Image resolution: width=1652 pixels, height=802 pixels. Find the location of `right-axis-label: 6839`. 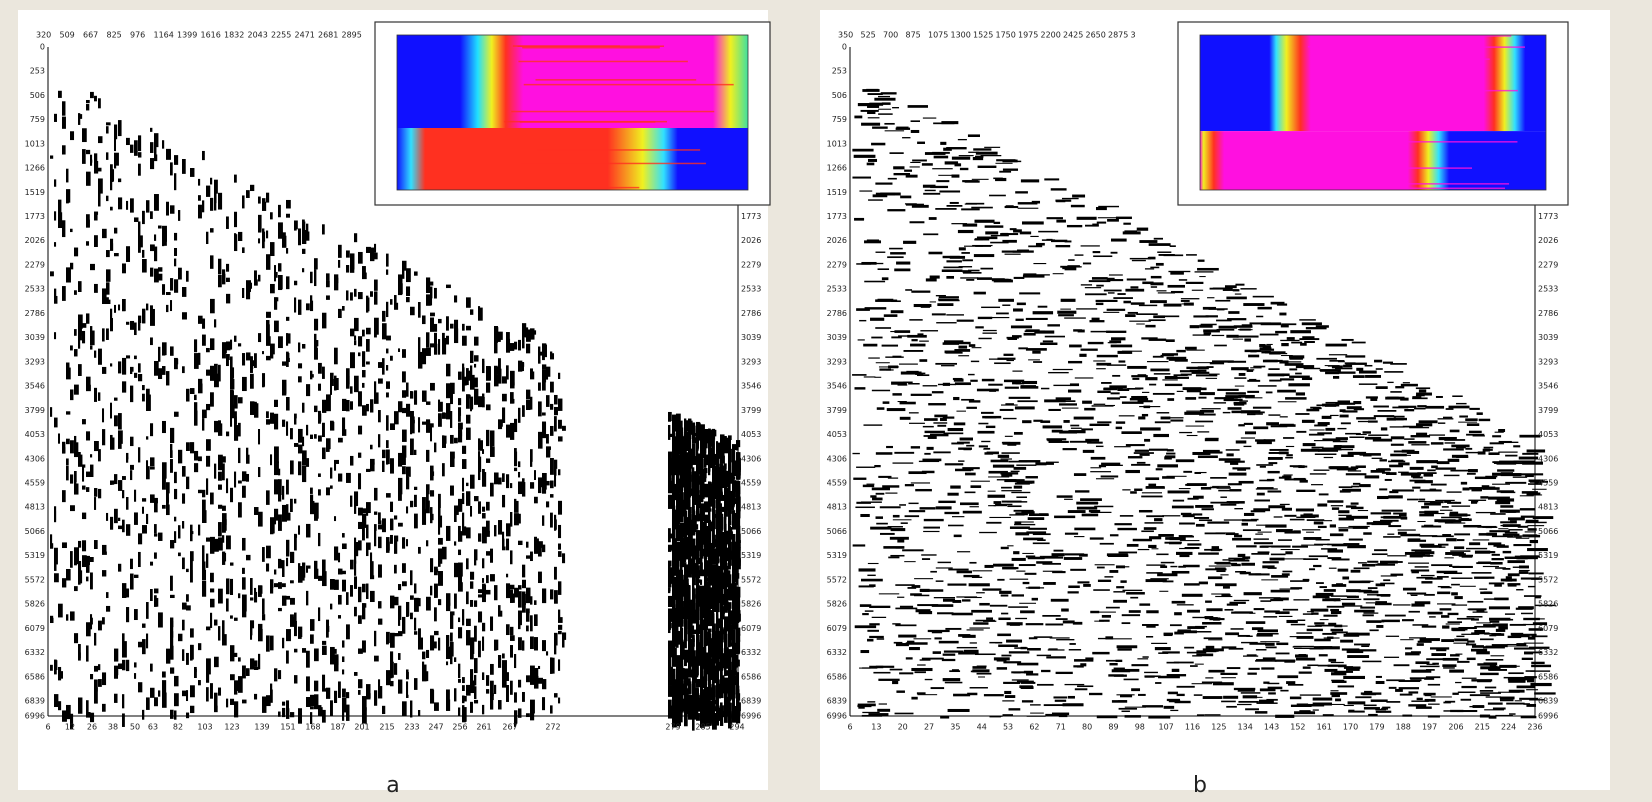

right-axis-label: 6839 is located at coordinates (751, 700).